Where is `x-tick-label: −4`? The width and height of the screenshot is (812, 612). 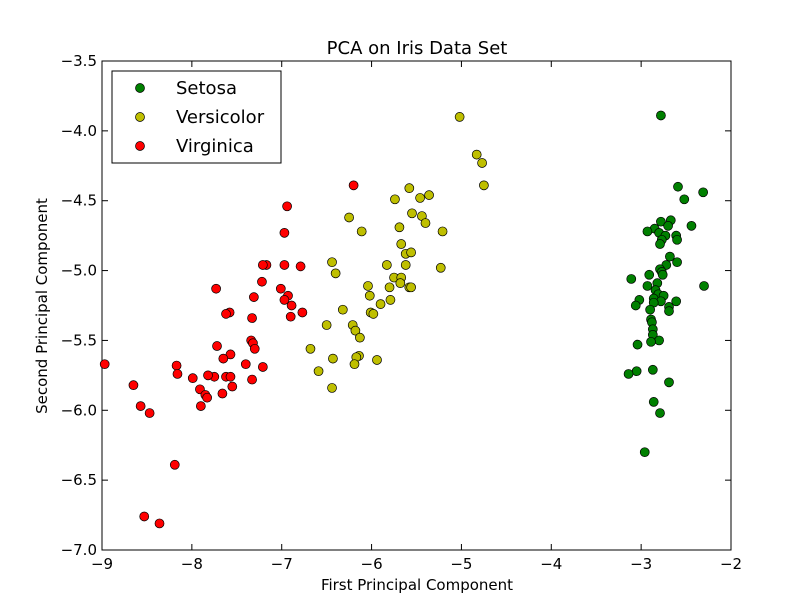 x-tick-label: −4 is located at coordinates (551, 564).